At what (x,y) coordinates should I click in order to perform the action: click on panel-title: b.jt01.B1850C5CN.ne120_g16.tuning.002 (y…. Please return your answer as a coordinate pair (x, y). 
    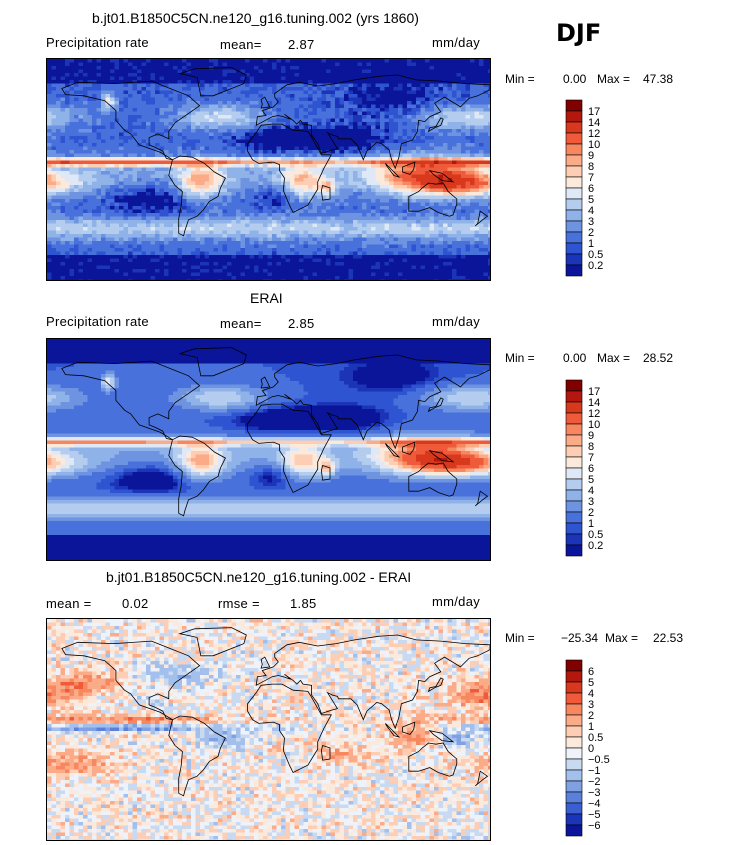
    Looking at the image, I should click on (255, 18).